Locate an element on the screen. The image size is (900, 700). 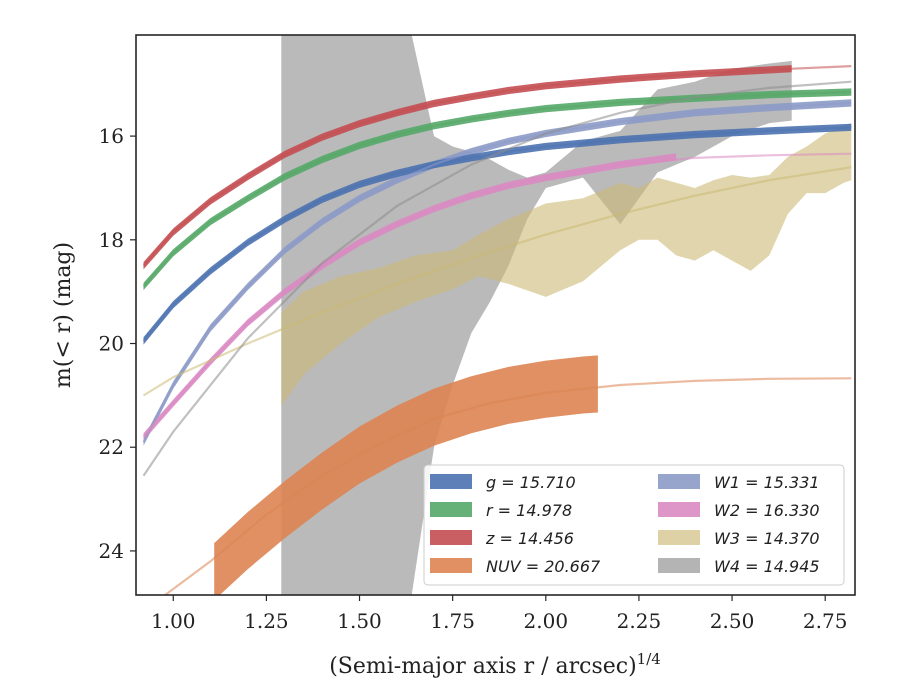
x-tick-label: 1.50 is located at coordinates (359, 621).